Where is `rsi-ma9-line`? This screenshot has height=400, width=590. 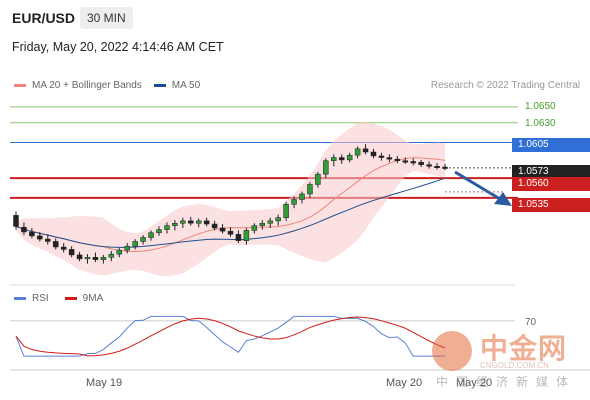
rsi-ma9-line is located at coordinates (230, 336).